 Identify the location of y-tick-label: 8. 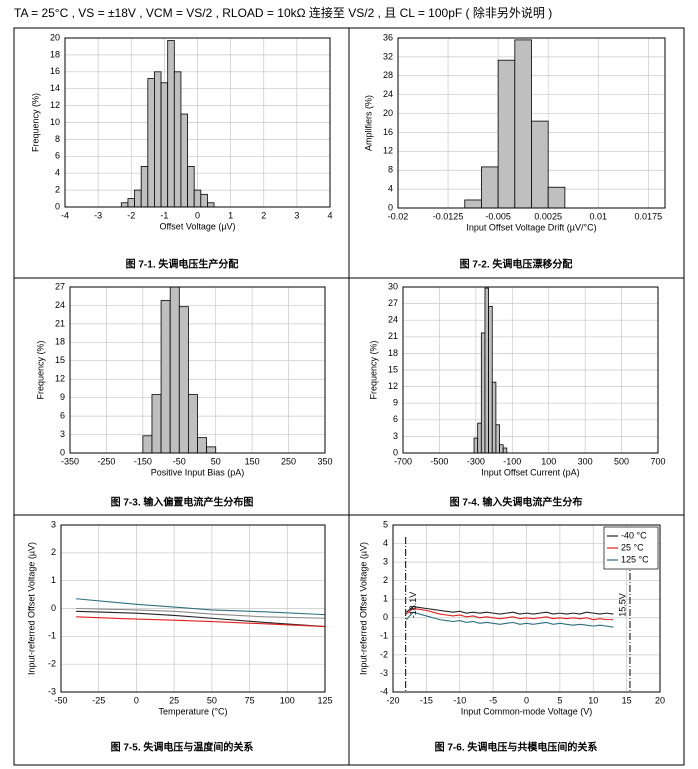
(57, 139).